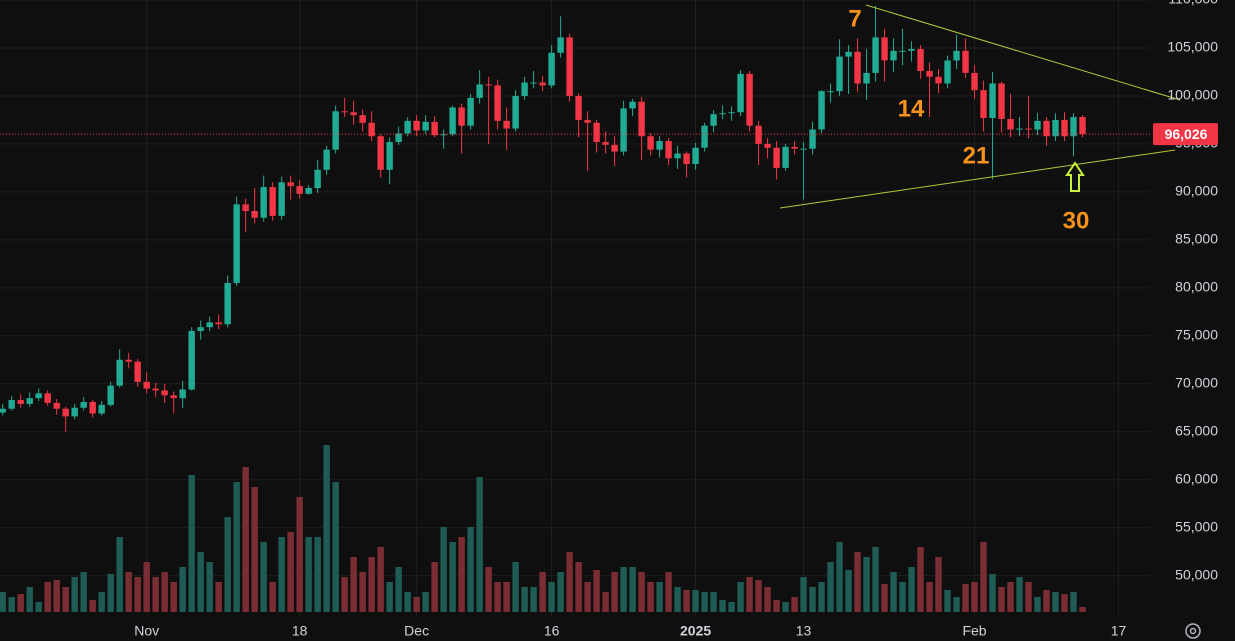  Describe the element at coordinates (911, 108) in the screenshot. I see `annotation: 14` at that location.